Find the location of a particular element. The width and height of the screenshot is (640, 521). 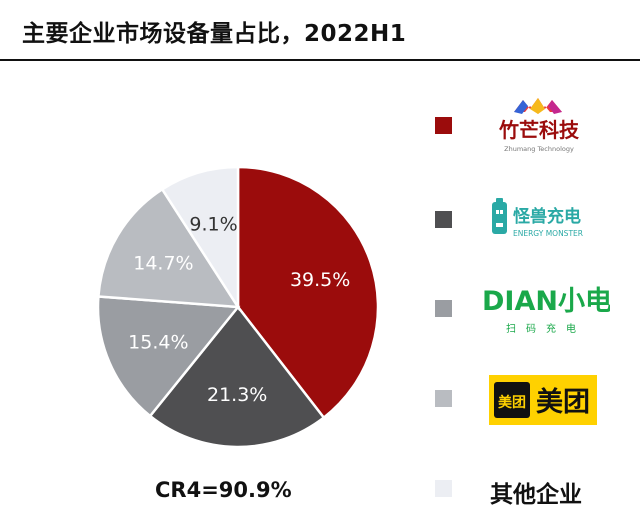

meituan-logo: 美团 美团 is located at coordinates (543, 400).